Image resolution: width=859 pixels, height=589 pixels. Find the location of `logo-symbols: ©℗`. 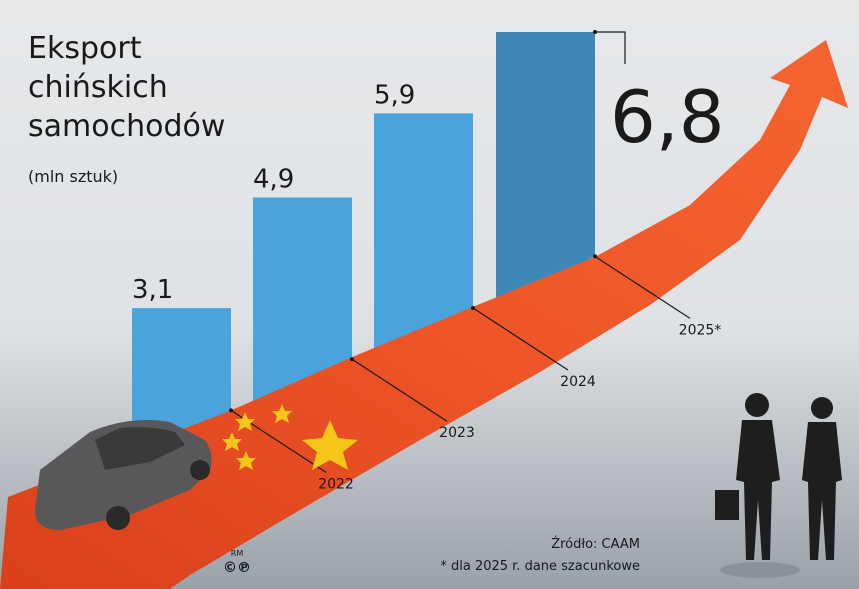

logo-symbols: ©℗ is located at coordinates (237, 568).